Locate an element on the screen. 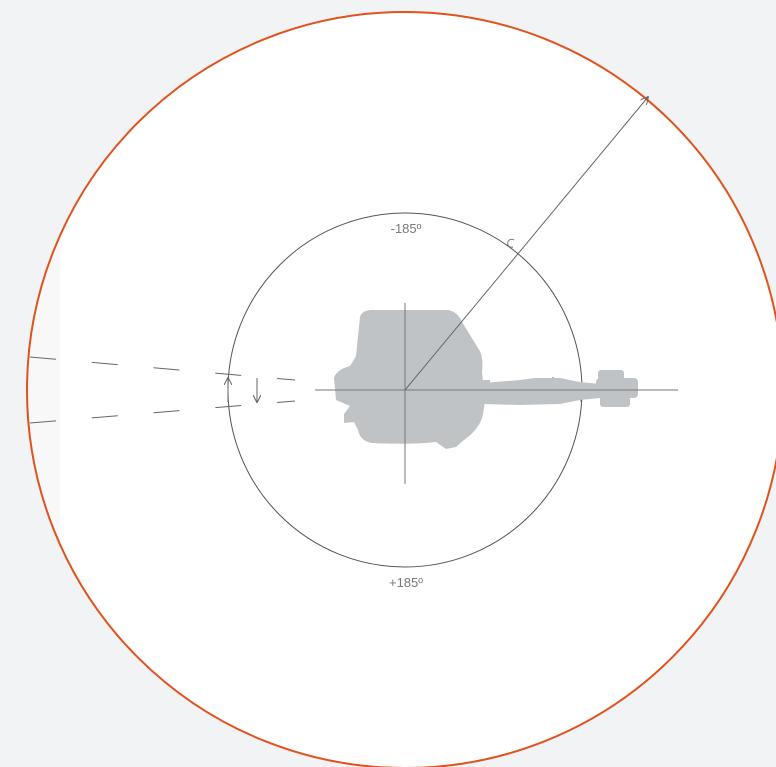 The image size is (776, 767). bottom-angle-label: +185º is located at coordinates (406, 582).